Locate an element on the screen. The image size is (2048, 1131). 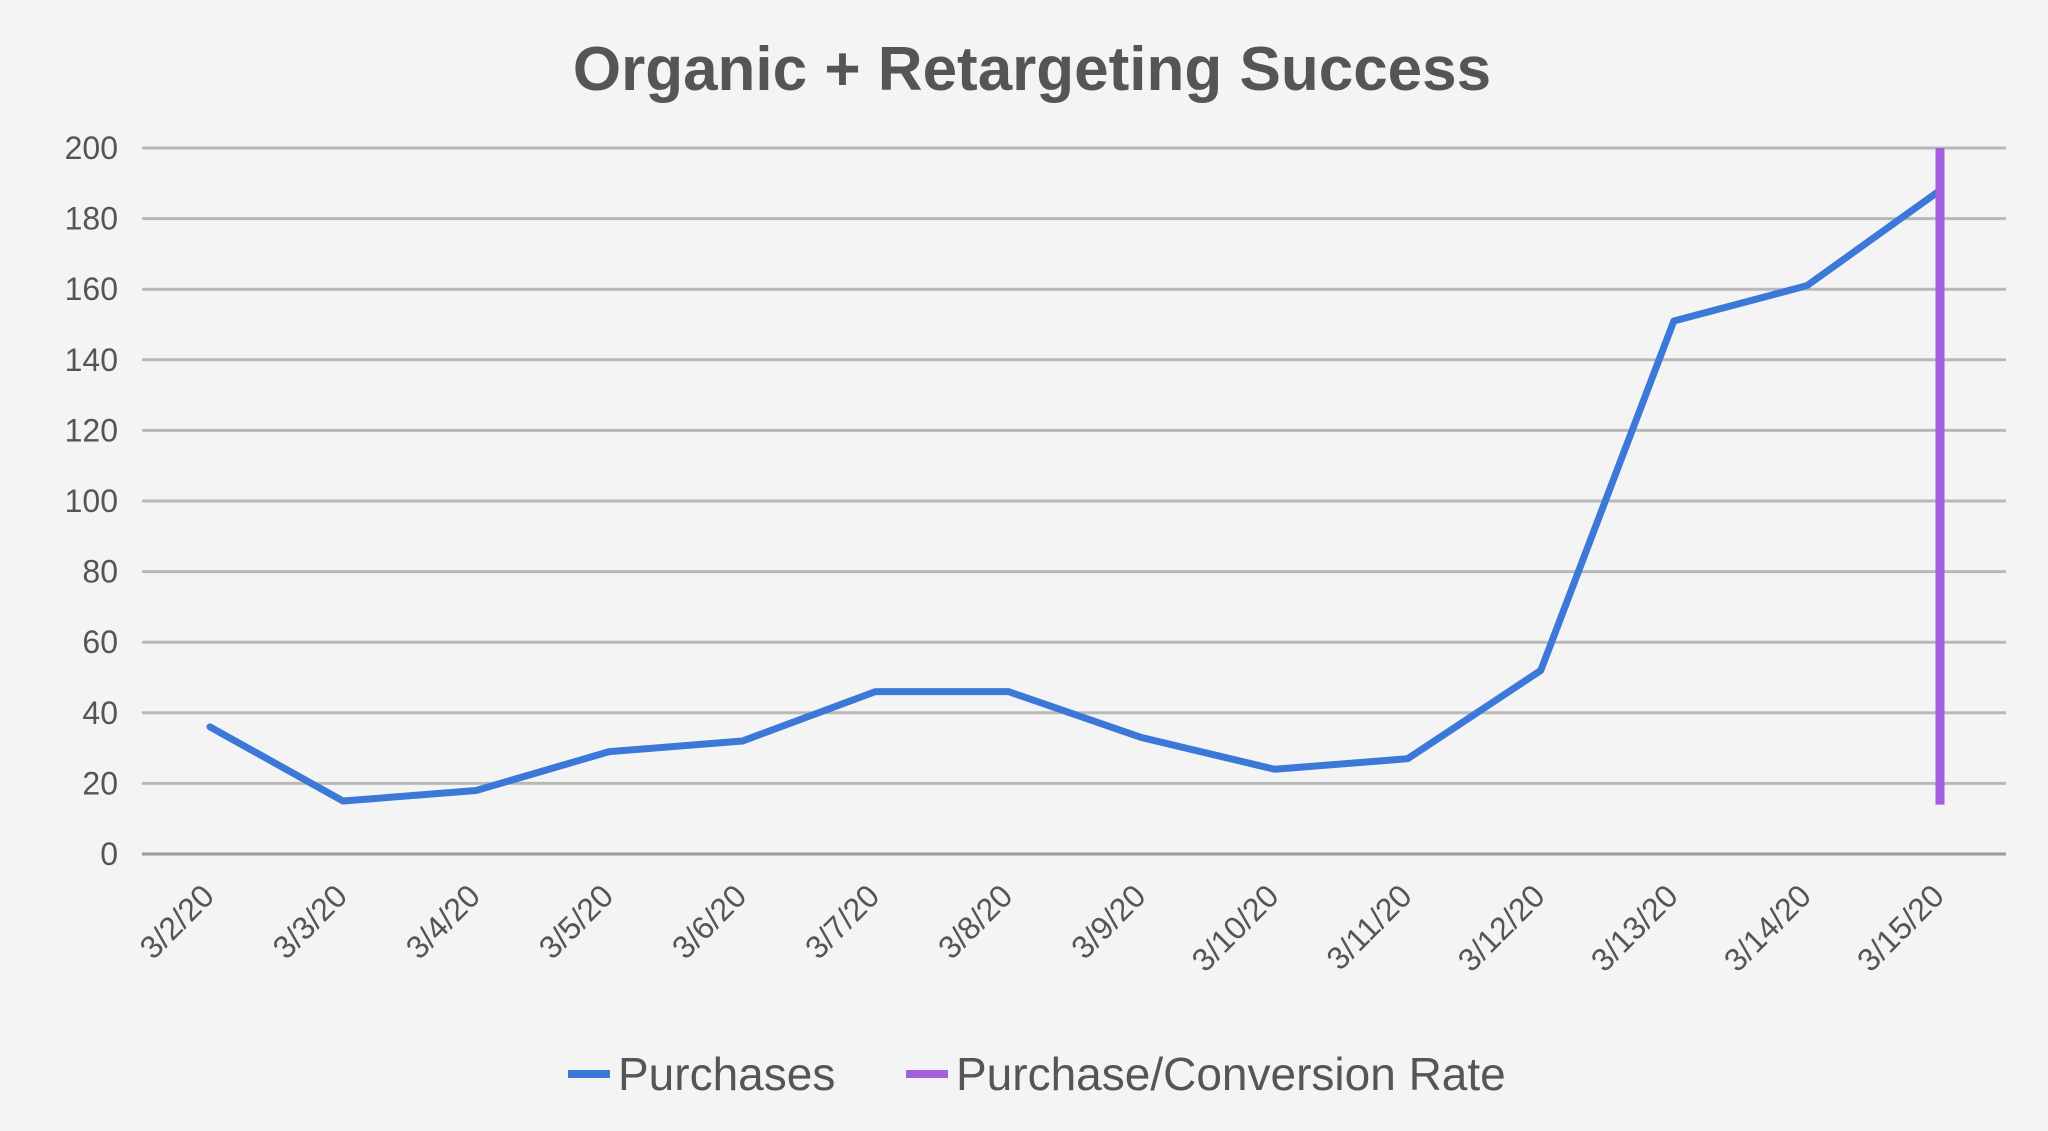
y-tick-label: 100 is located at coordinates (91, 501).